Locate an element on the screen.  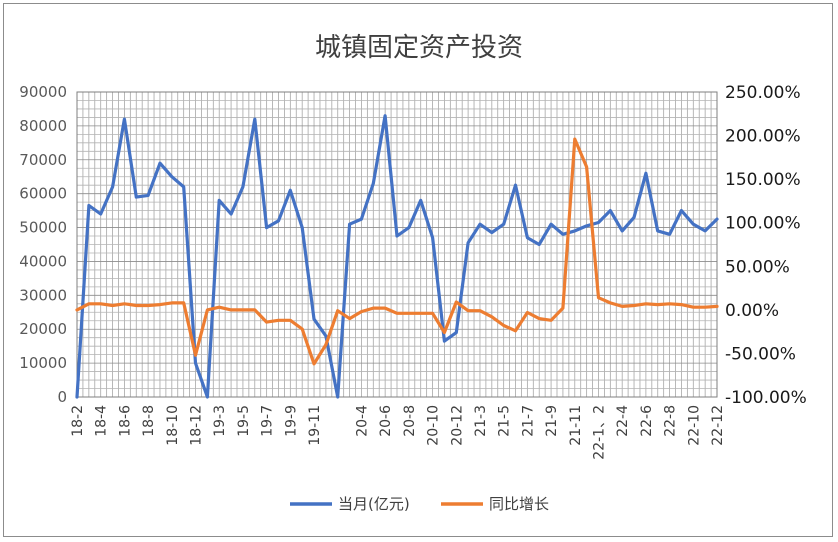
right-tick-label: 50.00% is located at coordinates (757, 267).